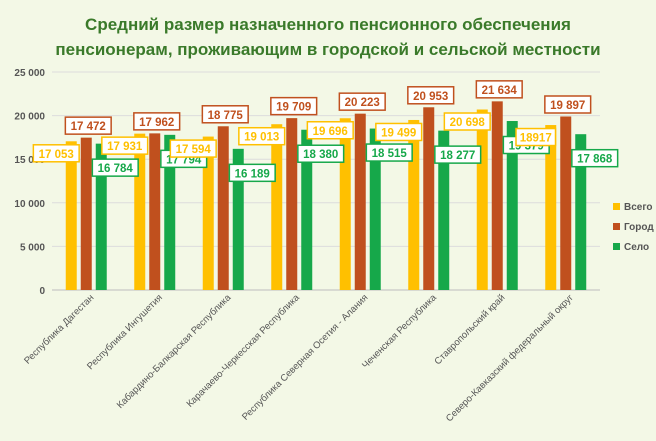 This screenshot has height=441, width=656. I want to click on category-label: Ставропольский край, so click(469, 329).